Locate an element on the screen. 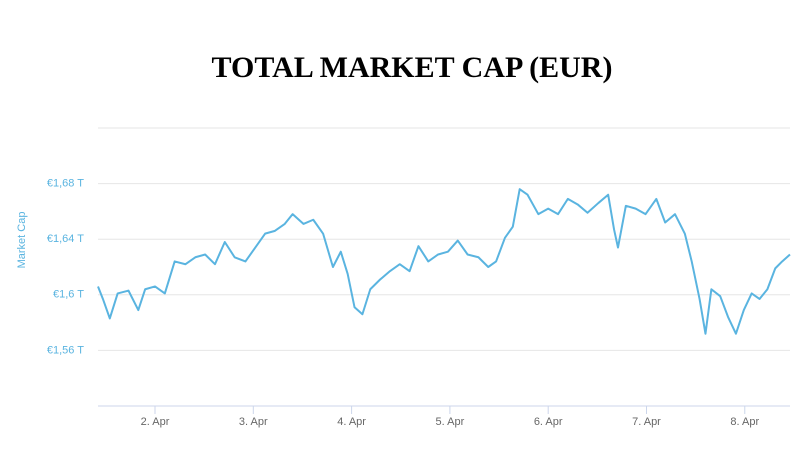 The width and height of the screenshot is (800, 449). chart-title: TOTAL MARKET CAP (EUR) is located at coordinates (412, 67).